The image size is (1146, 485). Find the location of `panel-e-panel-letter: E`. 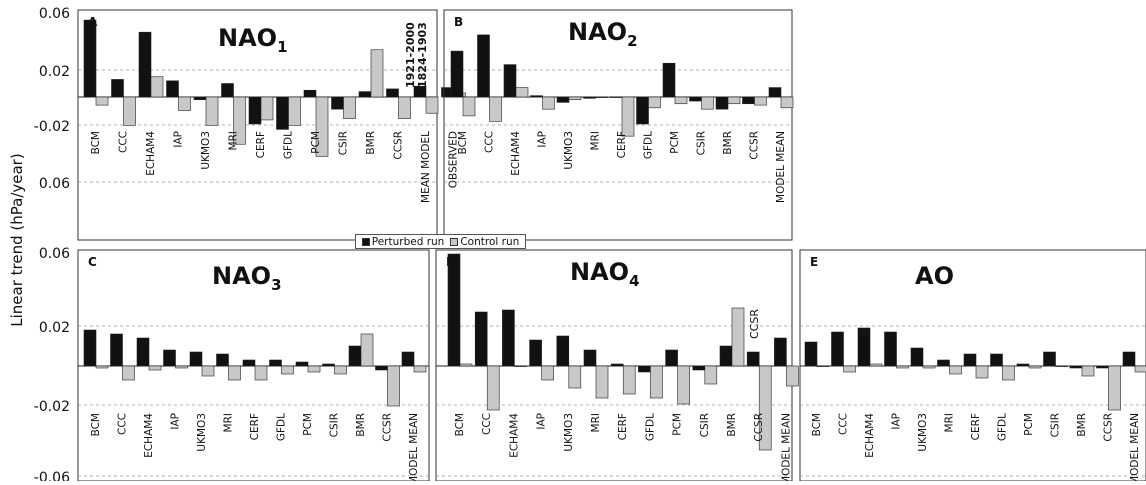

panel-e-panel-letter: E is located at coordinates (814, 262).